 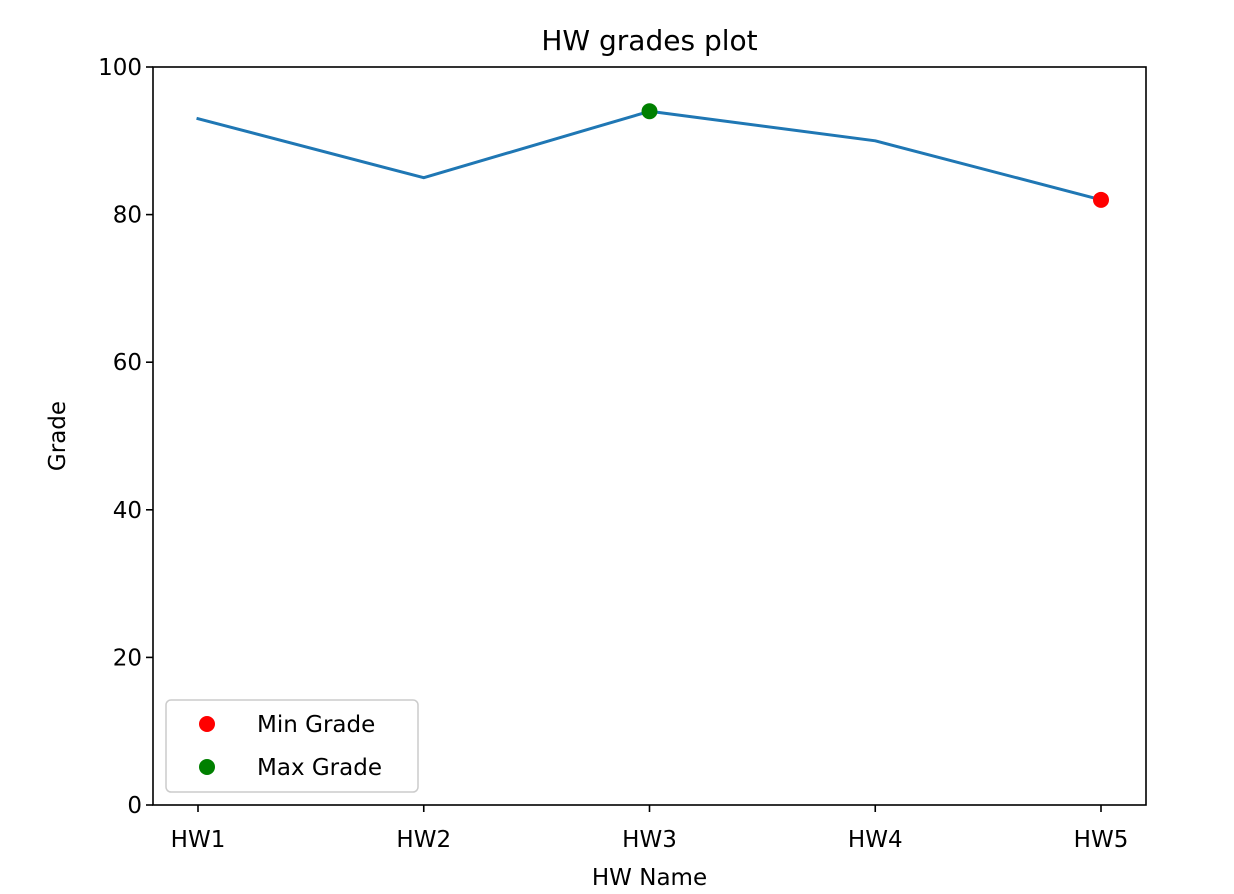 I want to click on y-tick-label: 20, so click(x=127, y=658).